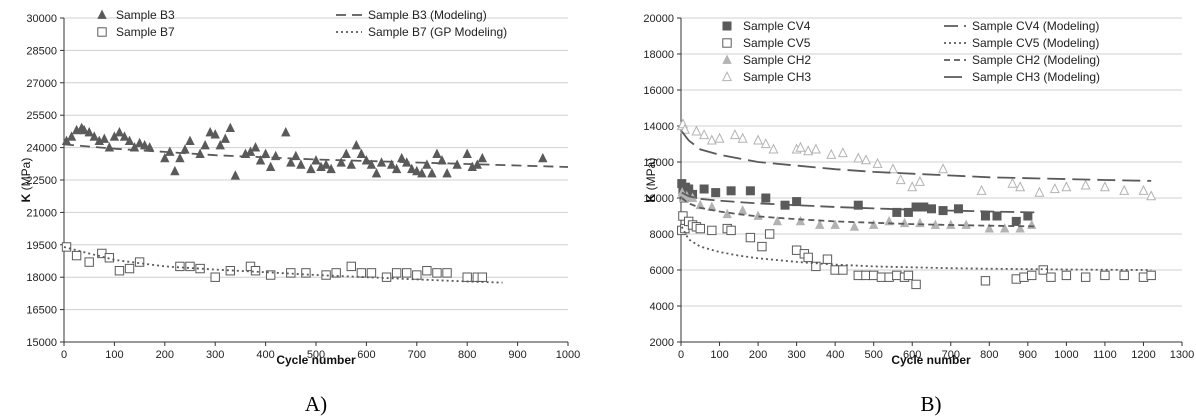  What do you see at coordinates (766, 60) in the screenshot?
I see `legend-entry: Sample CH2` at bounding box center [766, 60].